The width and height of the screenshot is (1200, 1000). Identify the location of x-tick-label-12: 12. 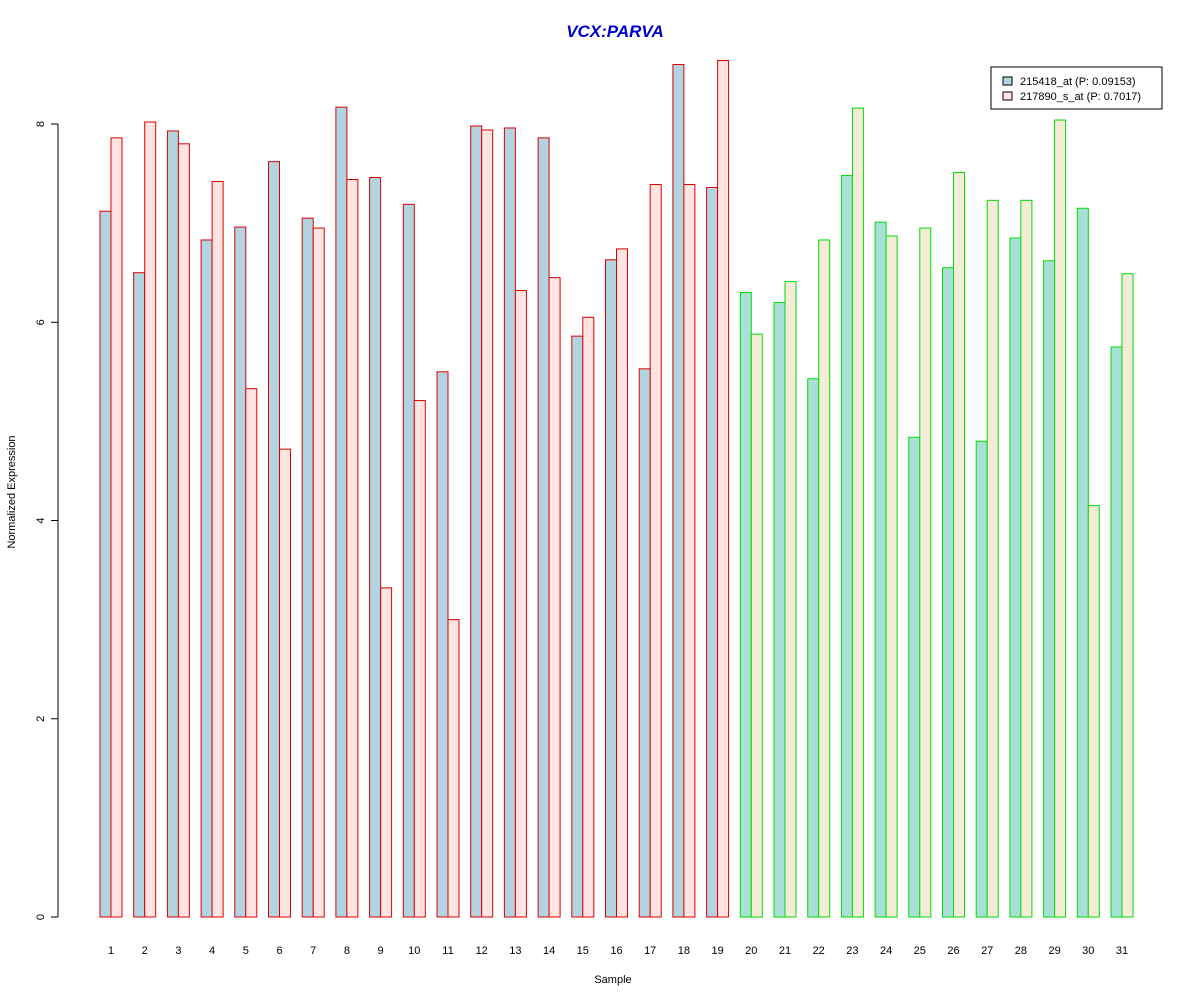
(482, 951).